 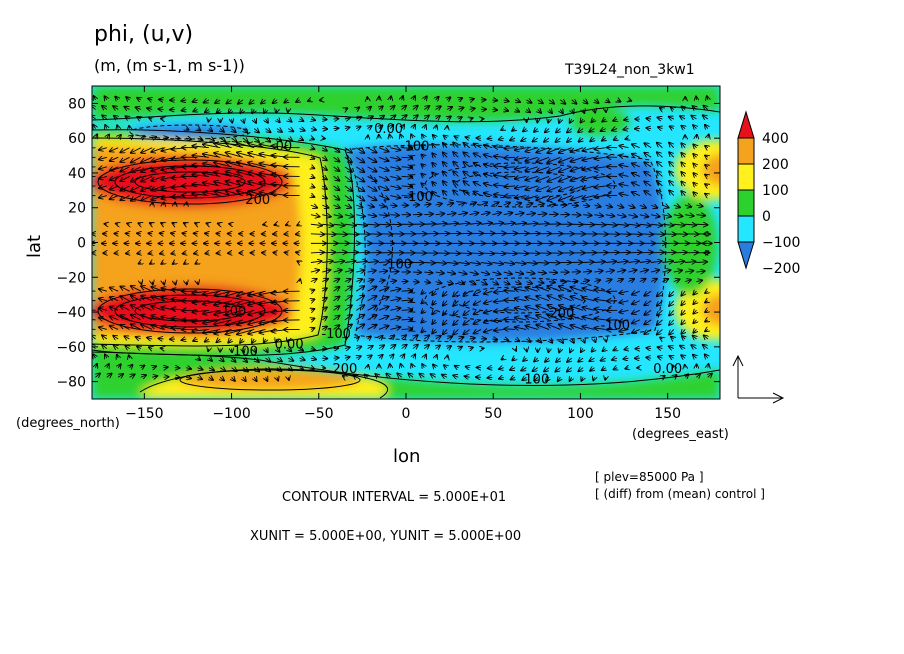 I want to click on x-unit-label: (degrees_east), so click(x=680, y=434).